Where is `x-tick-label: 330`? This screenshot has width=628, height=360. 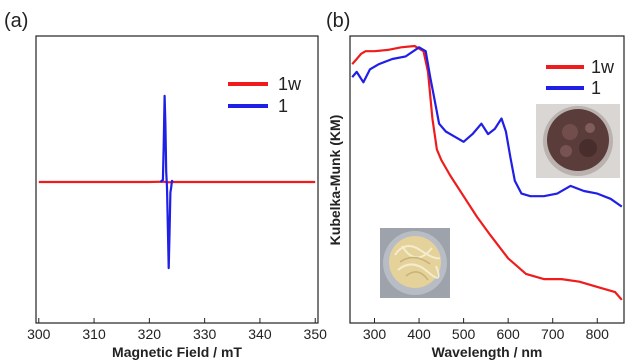
x-tick-label: 330 is located at coordinates (205, 334).